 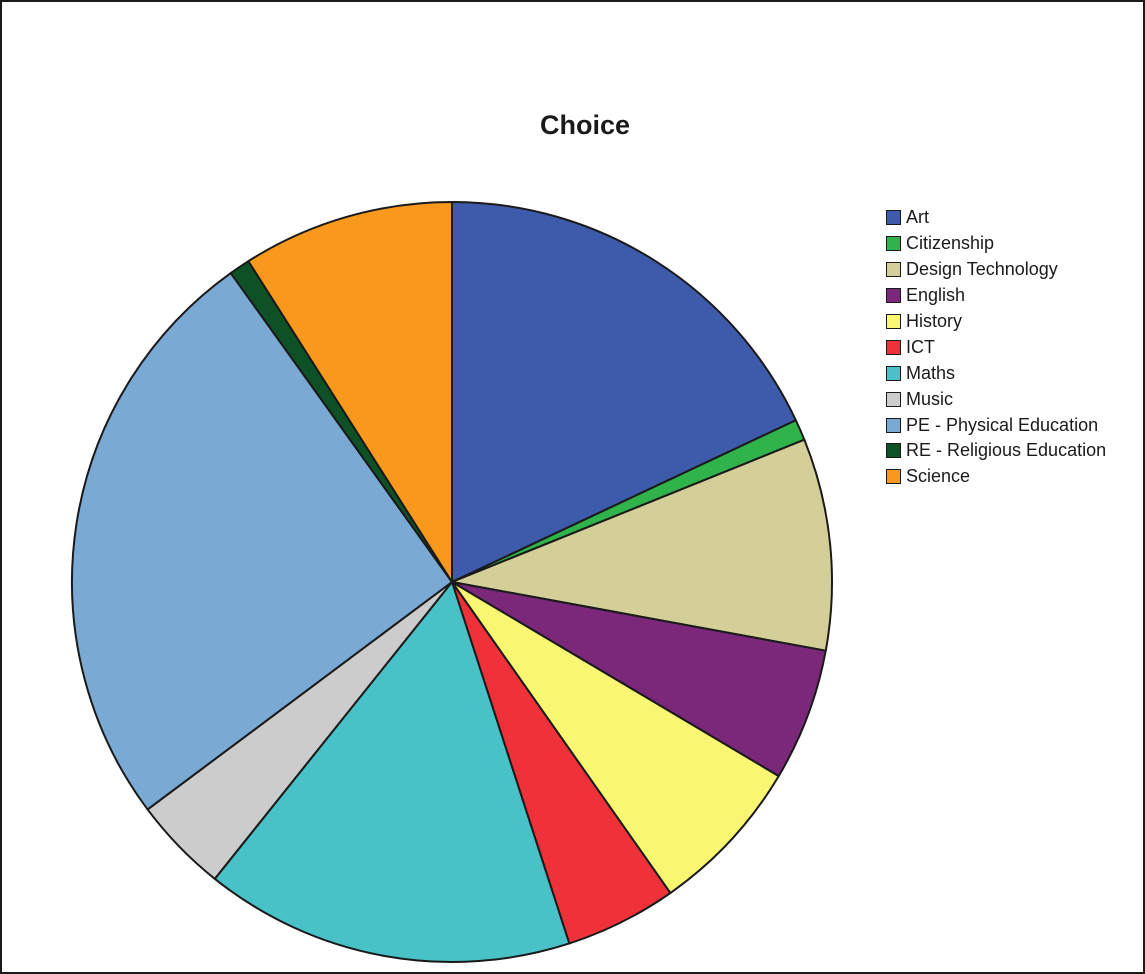 What do you see at coordinates (392, 772) in the screenshot?
I see `pie-slice-maths` at bounding box center [392, 772].